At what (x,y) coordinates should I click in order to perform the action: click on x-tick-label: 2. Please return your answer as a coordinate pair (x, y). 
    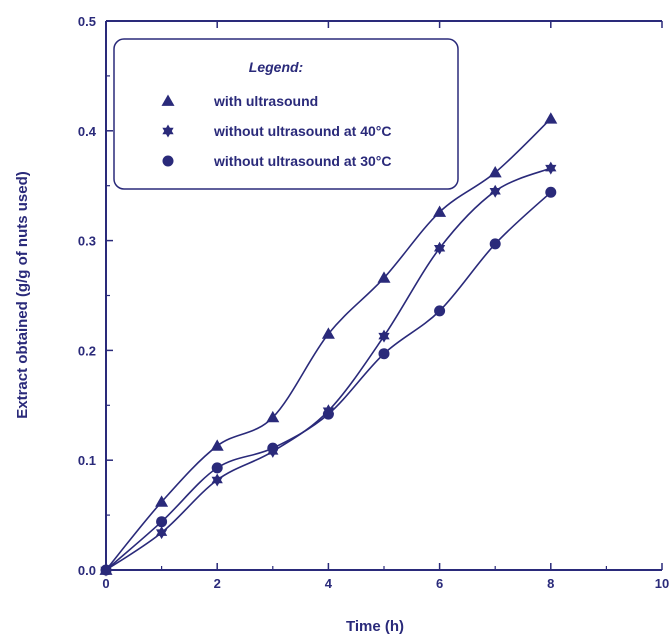
    Looking at the image, I should click on (217, 583).